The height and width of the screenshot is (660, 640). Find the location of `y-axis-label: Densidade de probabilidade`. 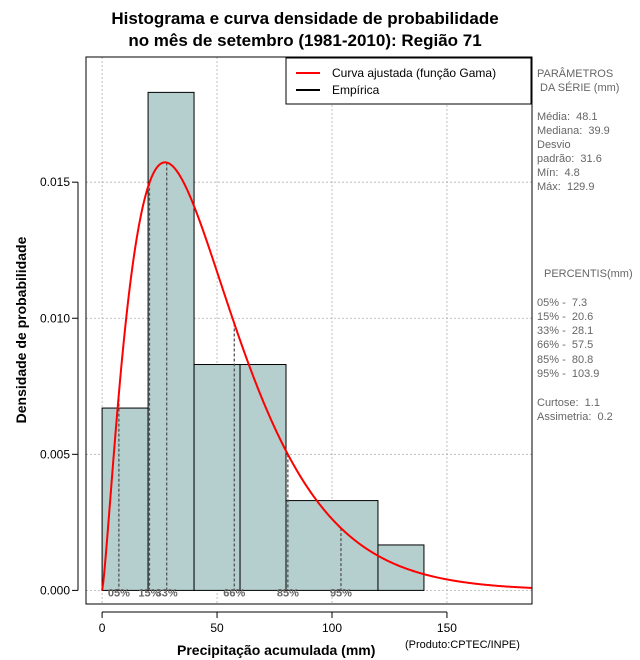

y-axis-label: Densidade de probabilidade is located at coordinates (21, 329).